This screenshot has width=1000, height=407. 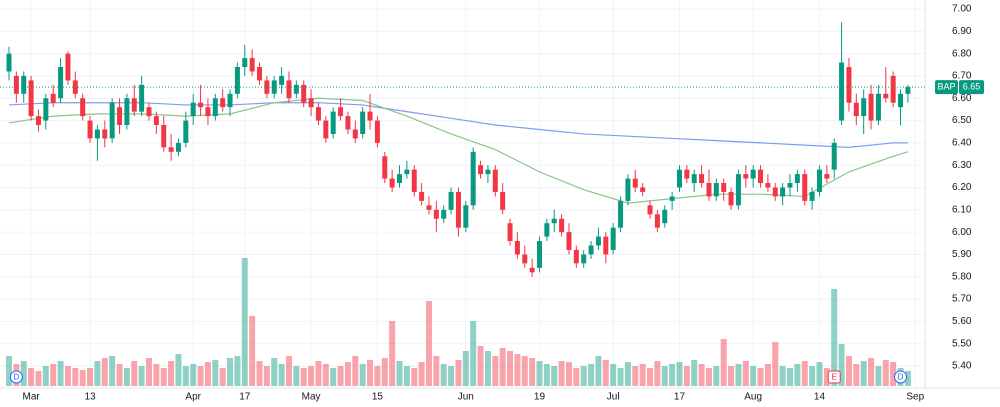 What do you see at coordinates (962, 209) in the screenshot?
I see `y-tick-label: 6.10` at bounding box center [962, 209].